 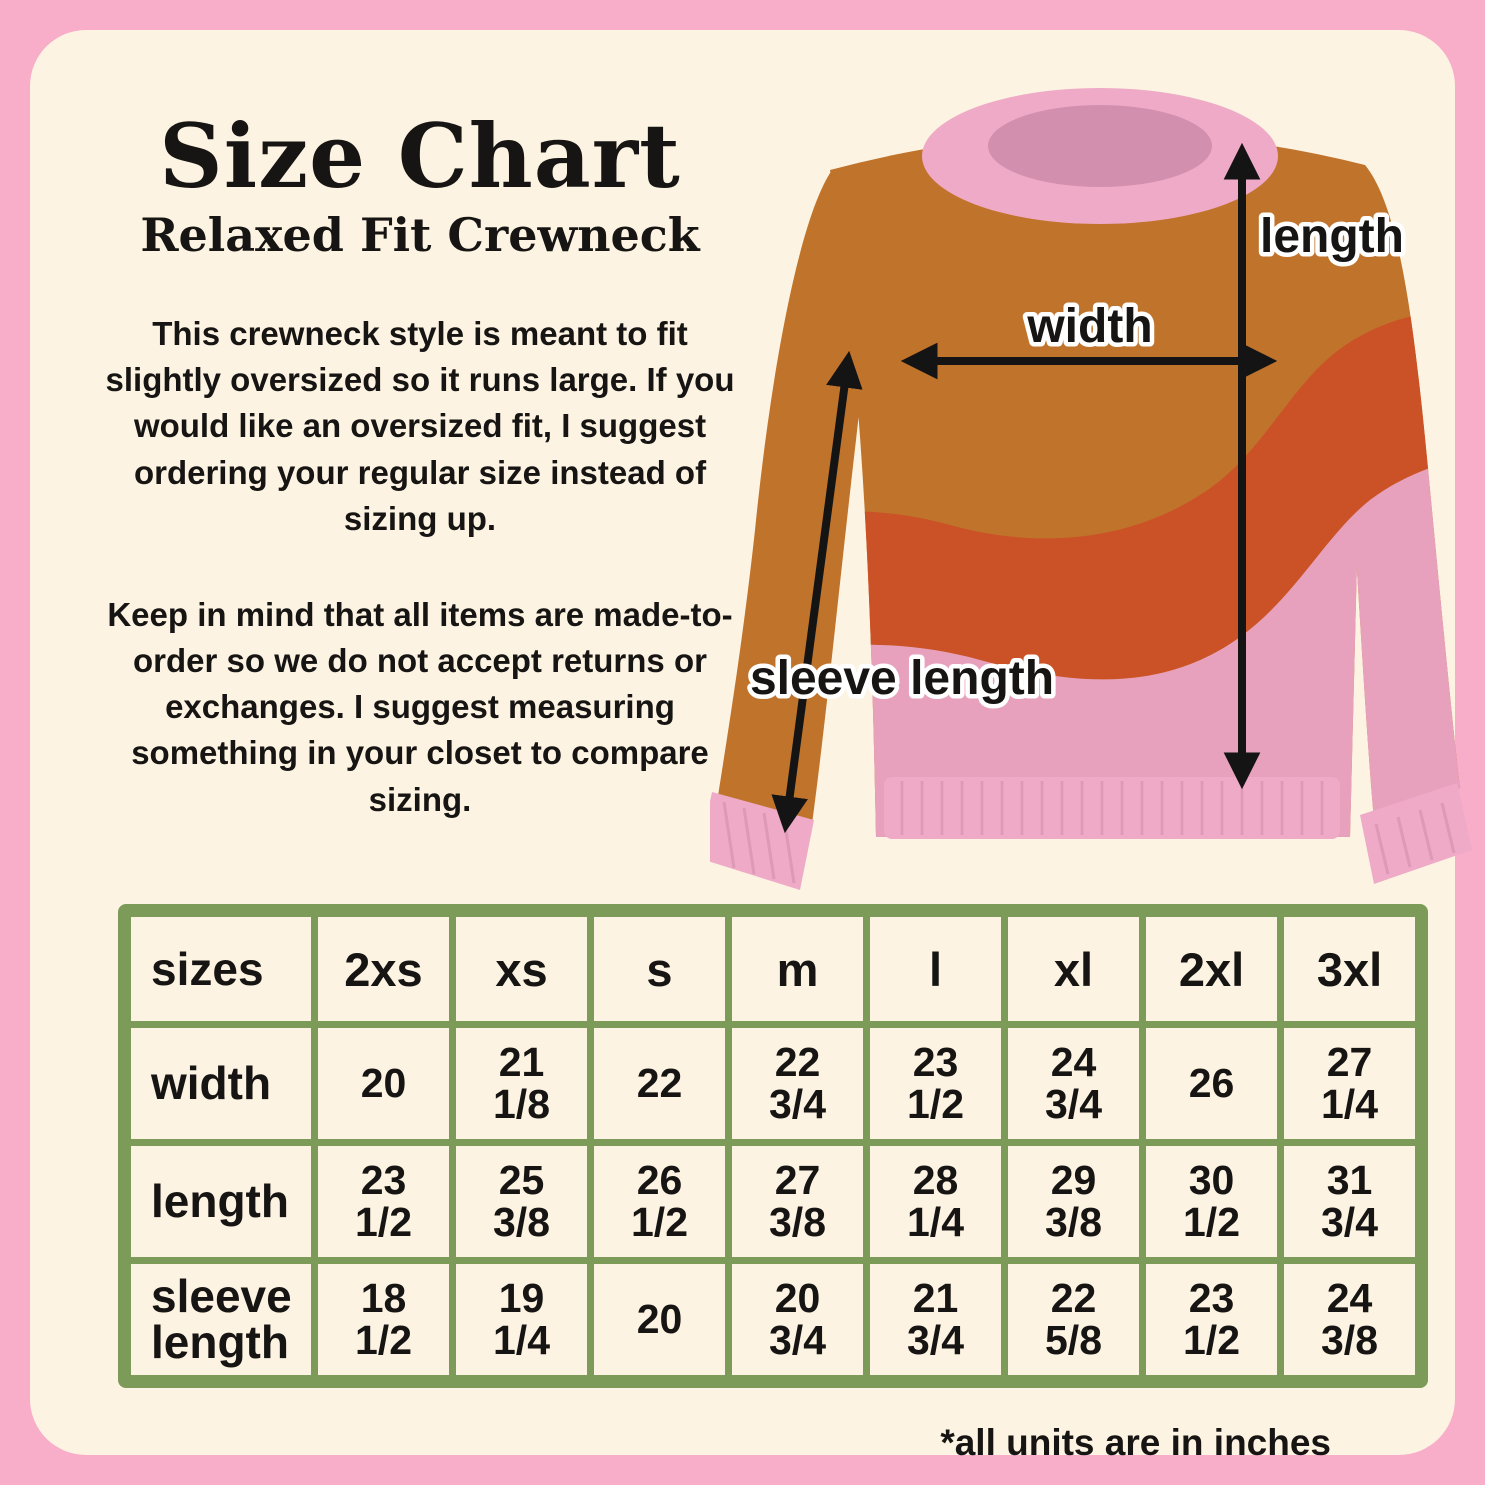 What do you see at coordinates (420, 235) in the screenshot?
I see `page-subtitle: Relaxed Fit Crewneck` at bounding box center [420, 235].